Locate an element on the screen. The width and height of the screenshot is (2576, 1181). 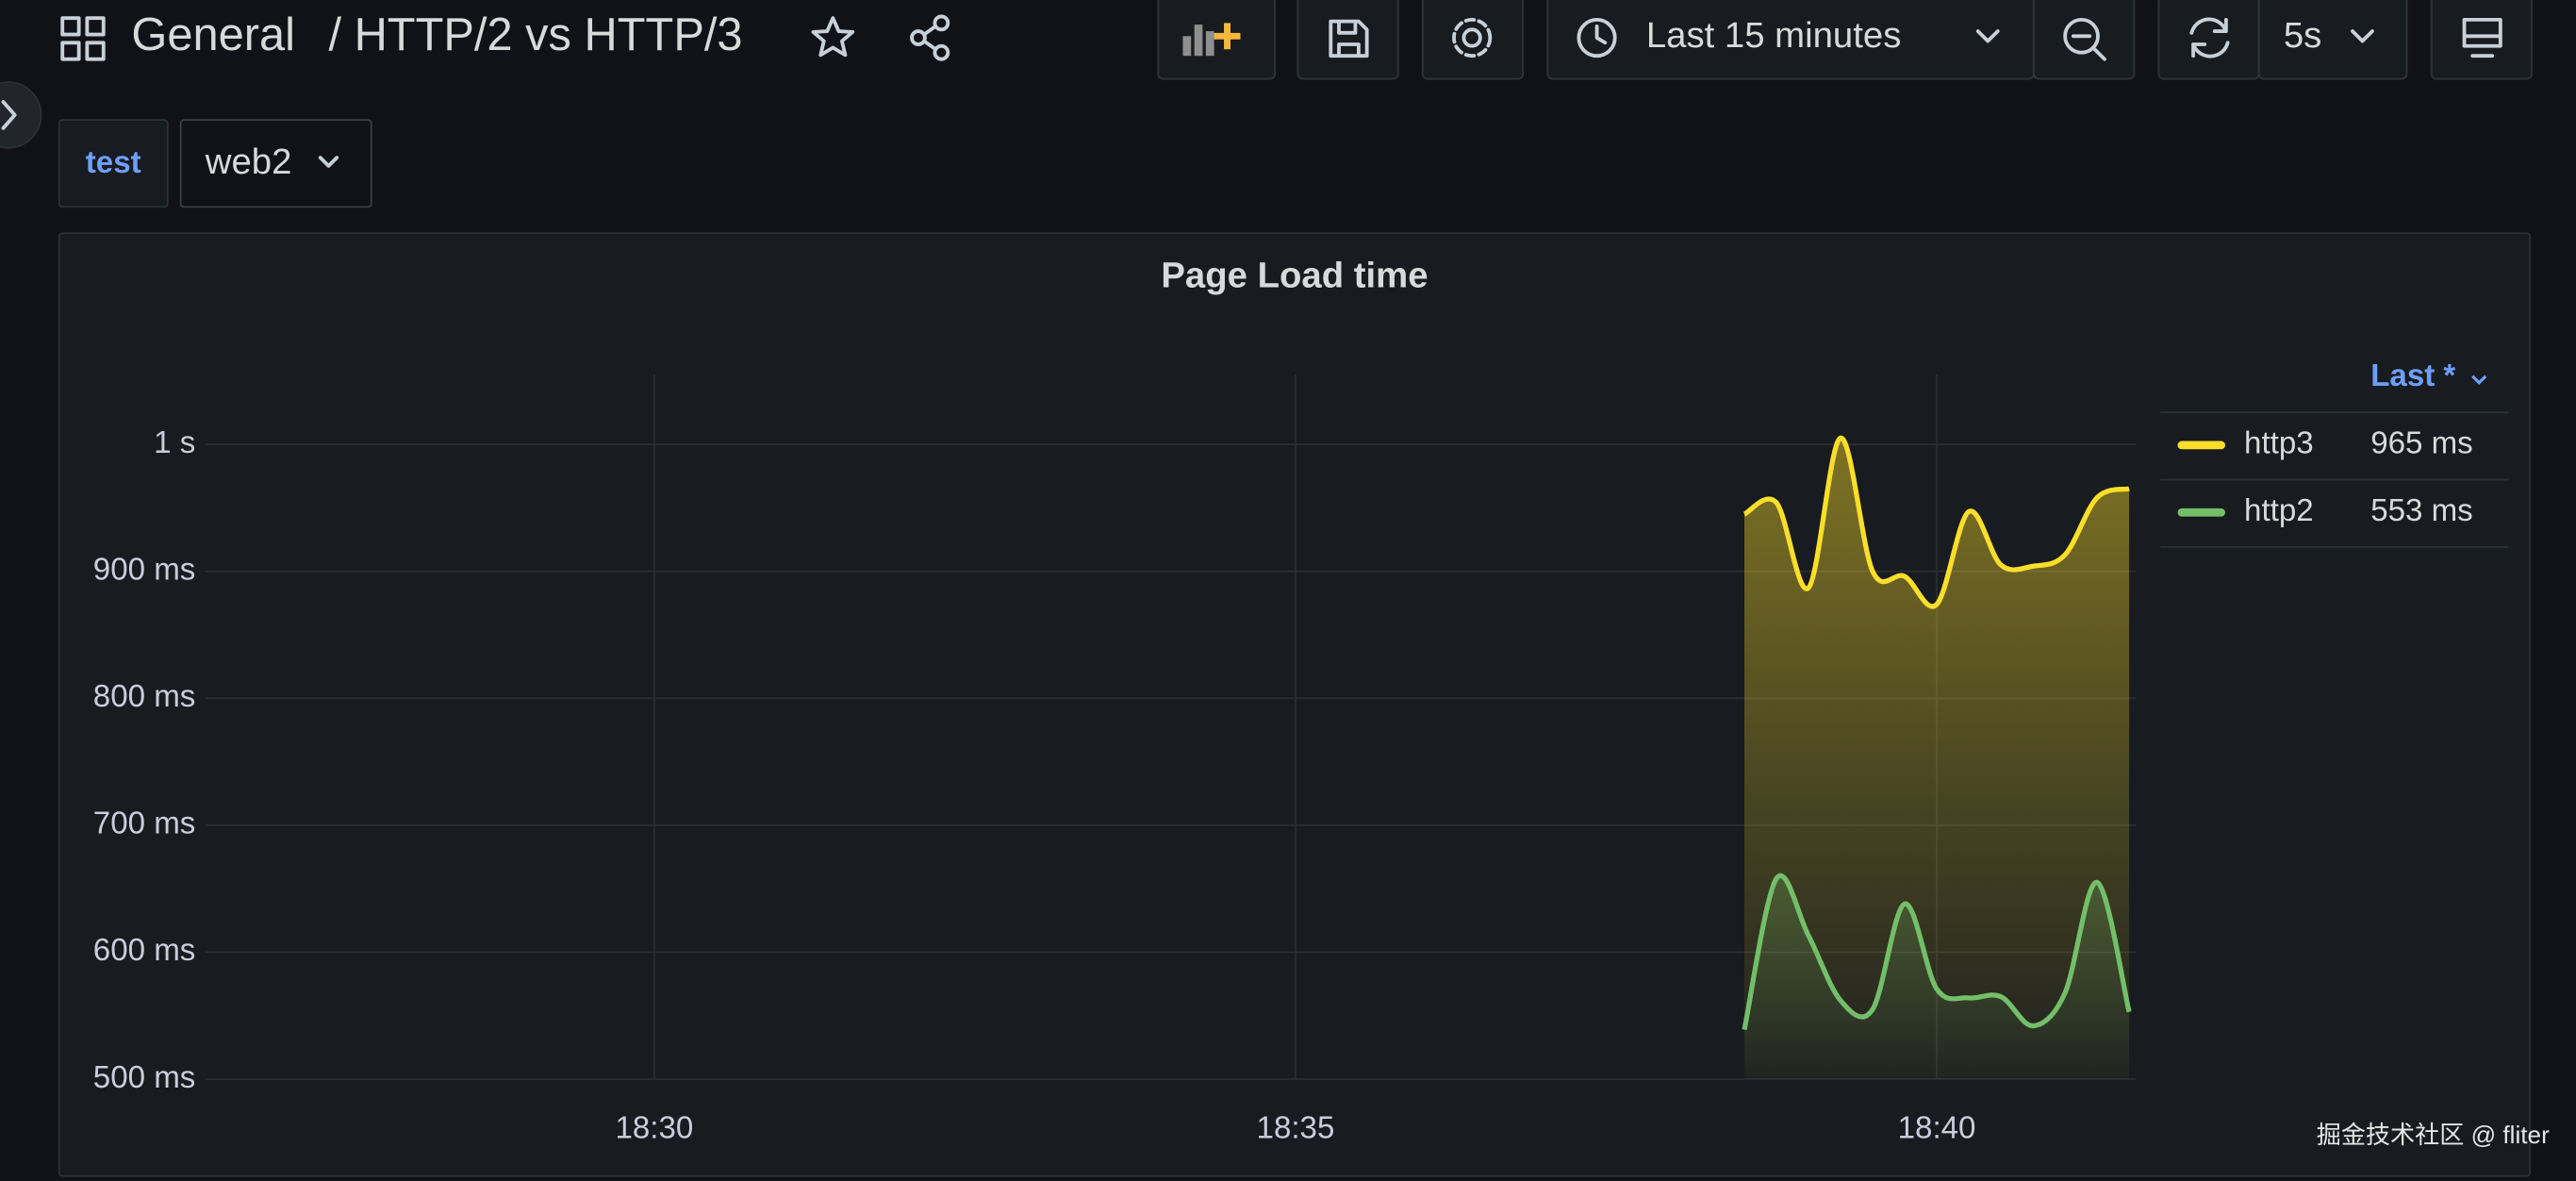
variable-select is located at coordinates (275, 163).